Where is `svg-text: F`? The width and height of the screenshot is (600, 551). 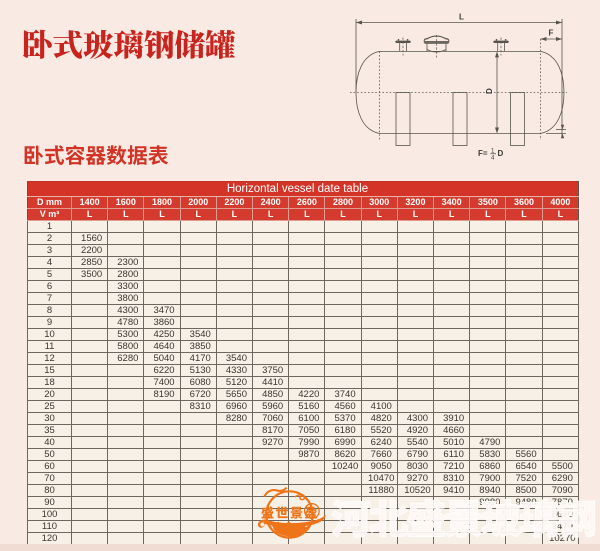
svg-text: F is located at coordinates (551, 33).